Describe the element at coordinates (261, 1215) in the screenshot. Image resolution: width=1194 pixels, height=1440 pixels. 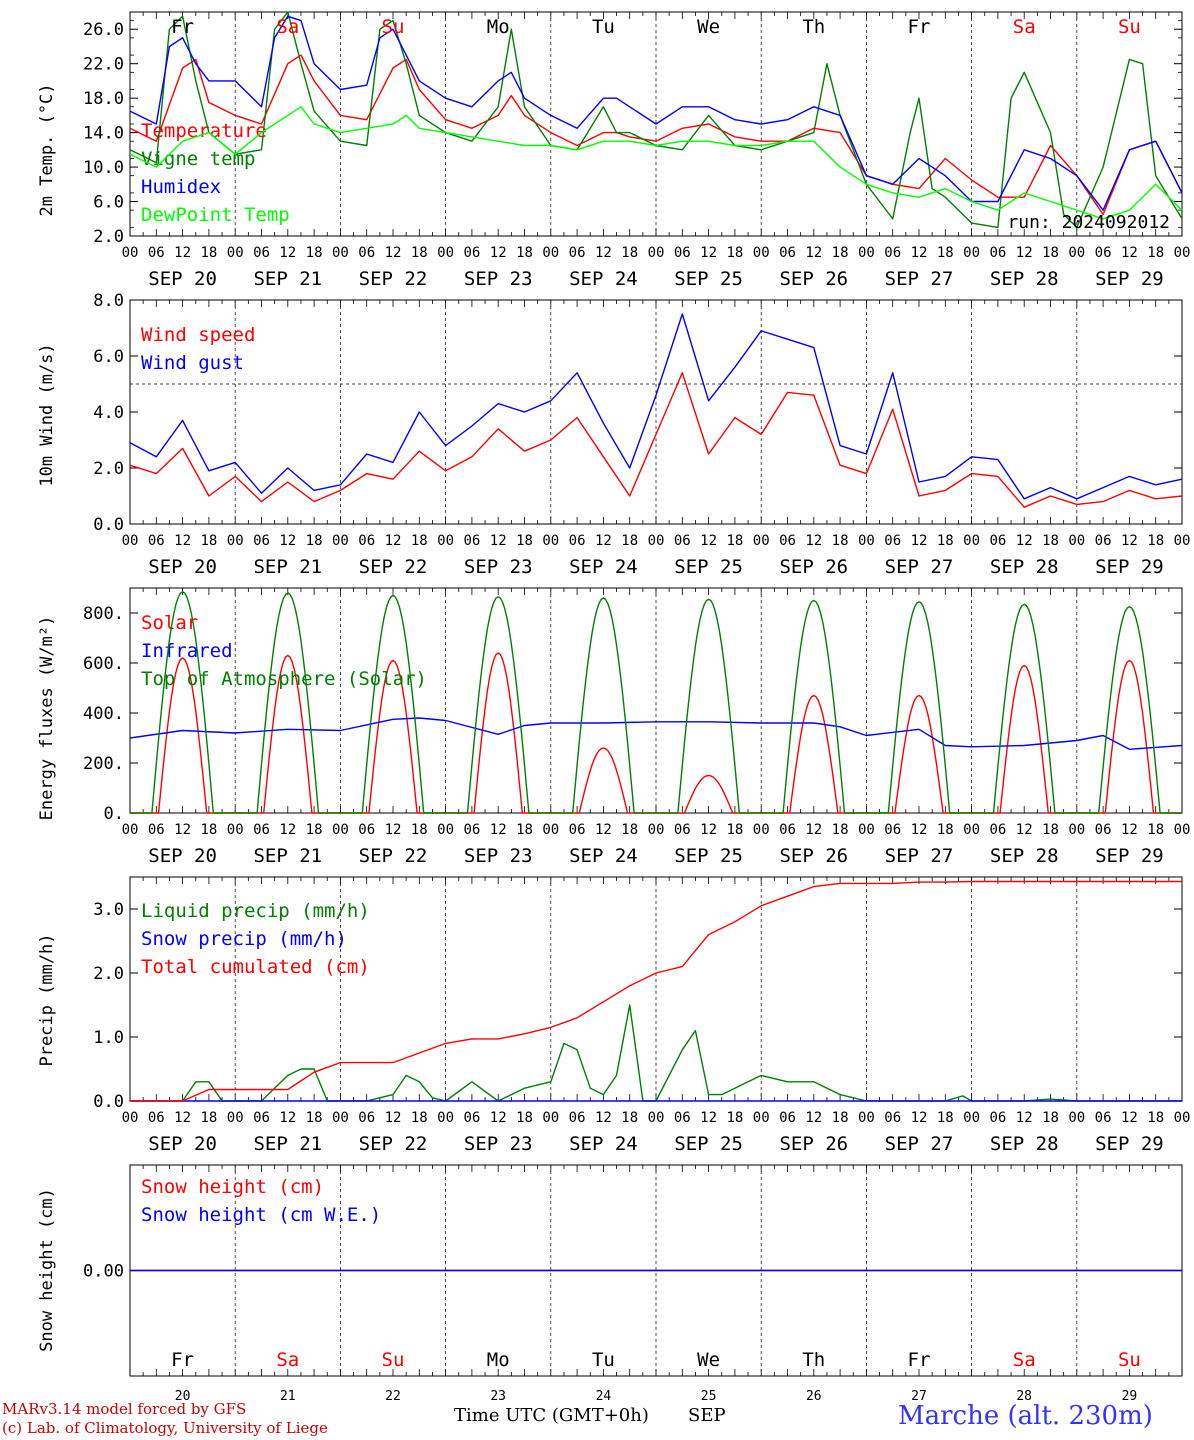
I see `legend-snow-height-cm-w-e-: Snow height (cm W.E.)` at that location.